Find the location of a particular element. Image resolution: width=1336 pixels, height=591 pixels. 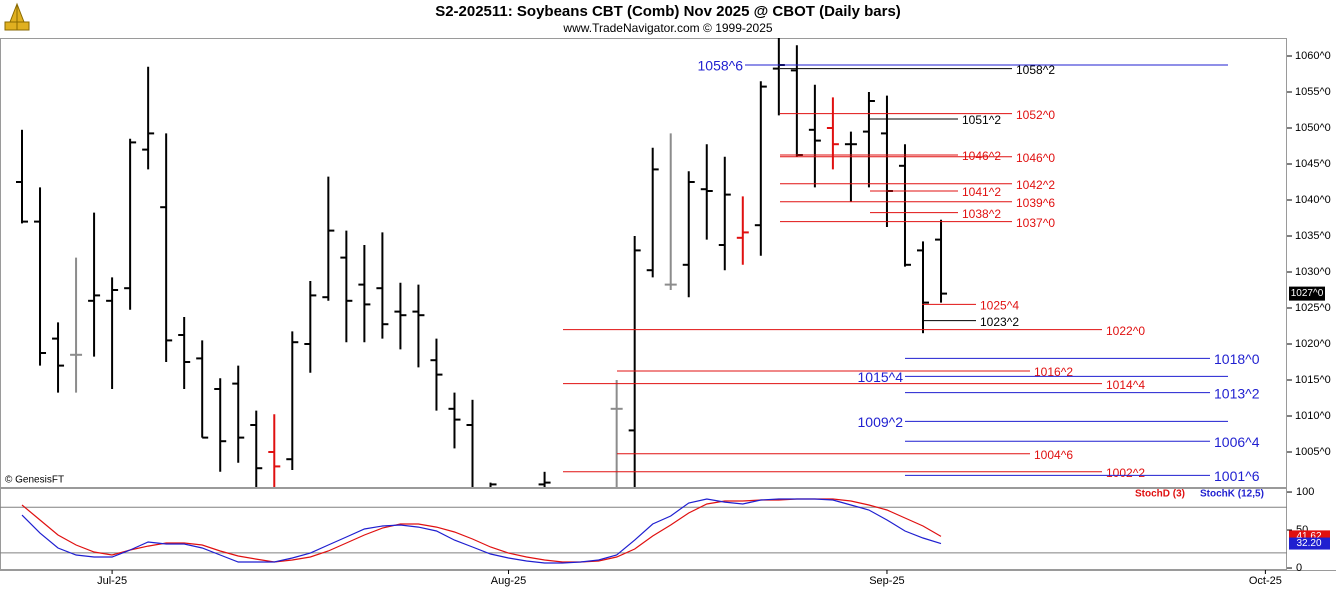

logo is located at coordinates (17, 16).